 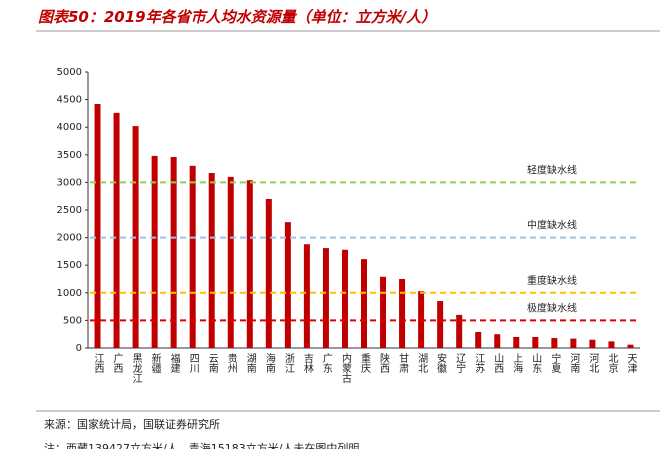 I want to click on x-tick-label: 海南, so click(x=269, y=362).